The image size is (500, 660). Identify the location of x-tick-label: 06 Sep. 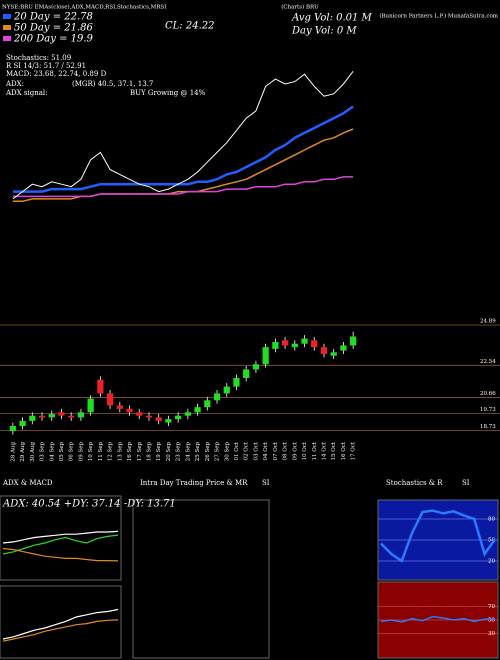
(72, 452).